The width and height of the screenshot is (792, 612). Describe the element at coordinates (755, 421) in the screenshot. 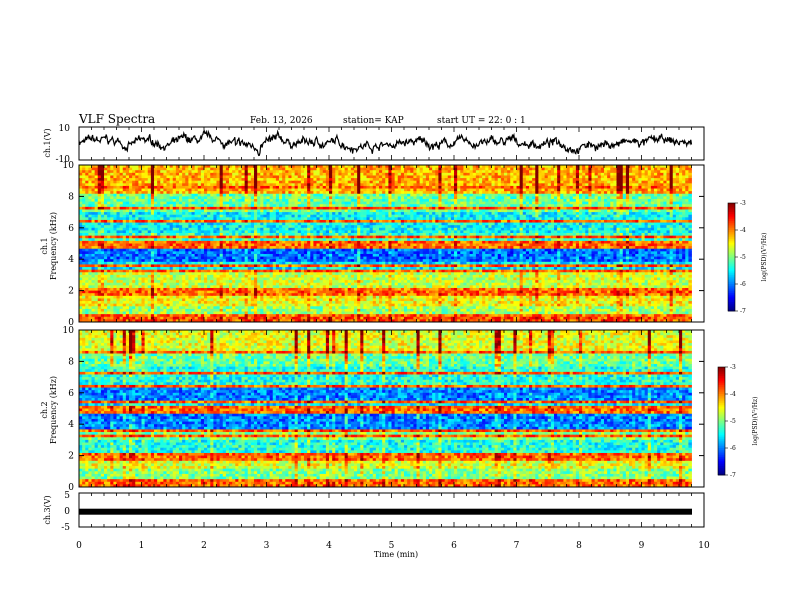

I see `ch2-colorbar-label: log(PSD)(V²/Hz)` at that location.